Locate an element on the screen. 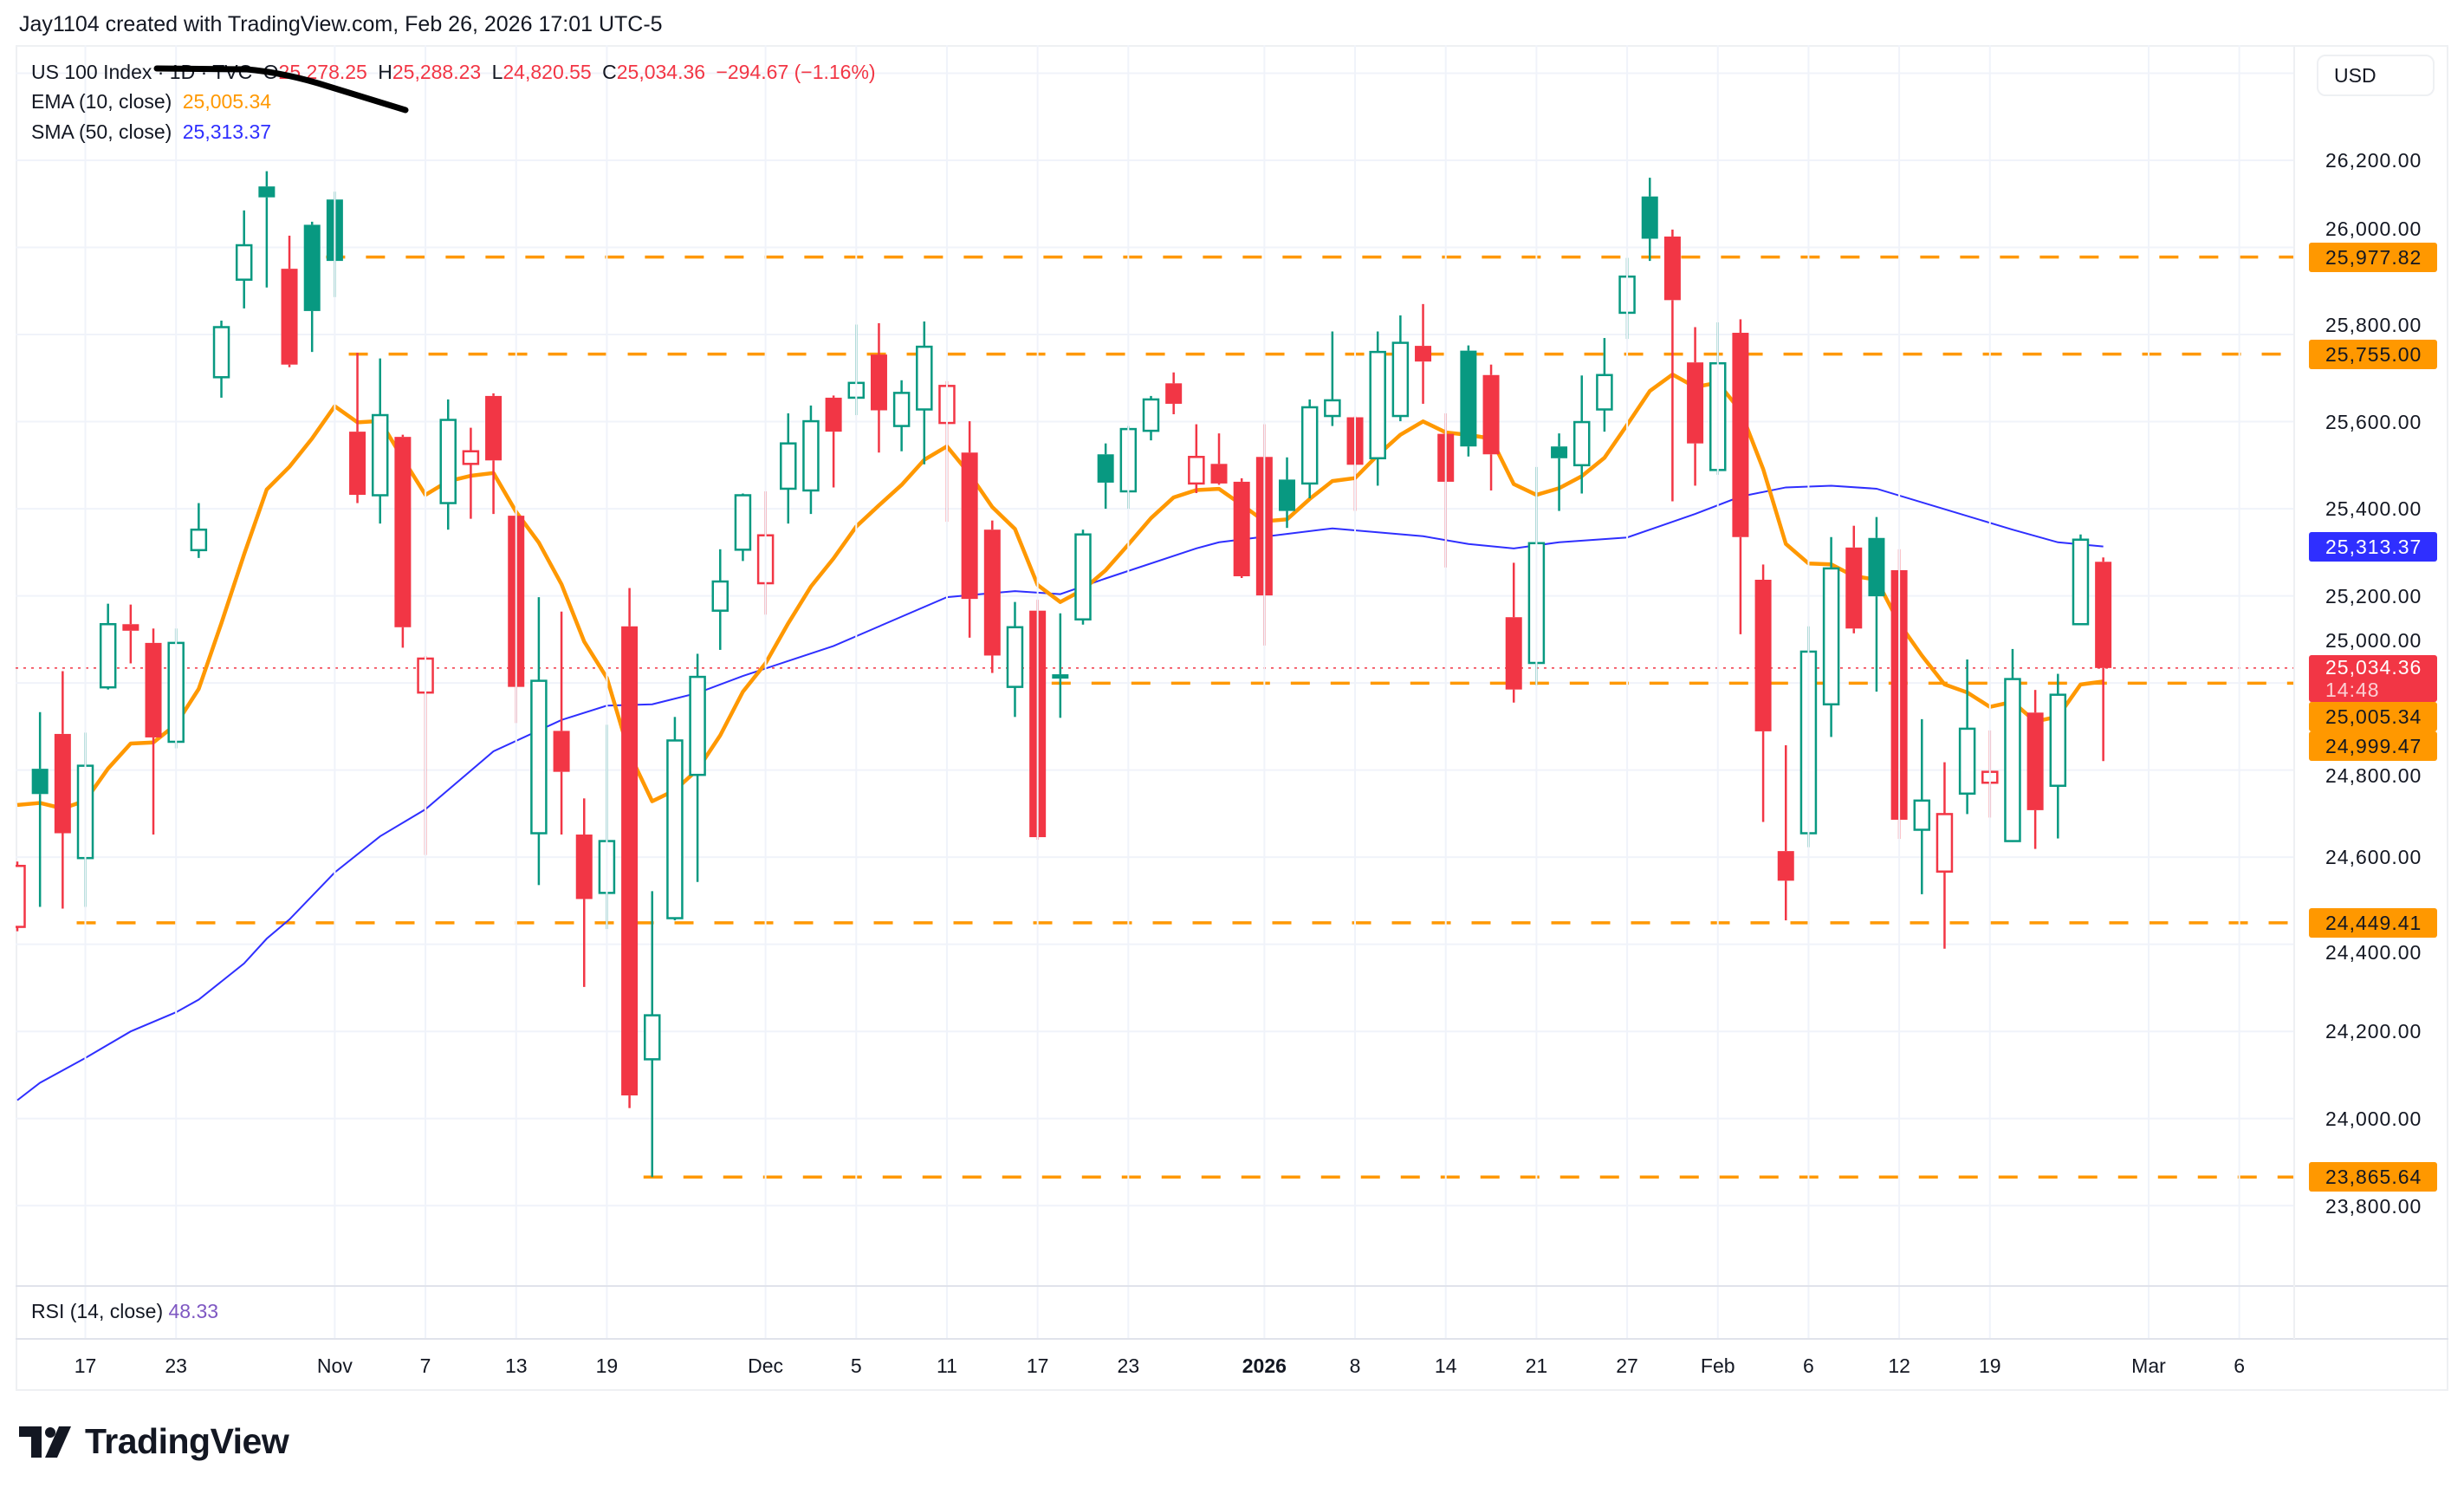 Image resolution: width=2464 pixels, height=1494 pixels. sma-price-badge: 25,313.37 is located at coordinates (2373, 546).